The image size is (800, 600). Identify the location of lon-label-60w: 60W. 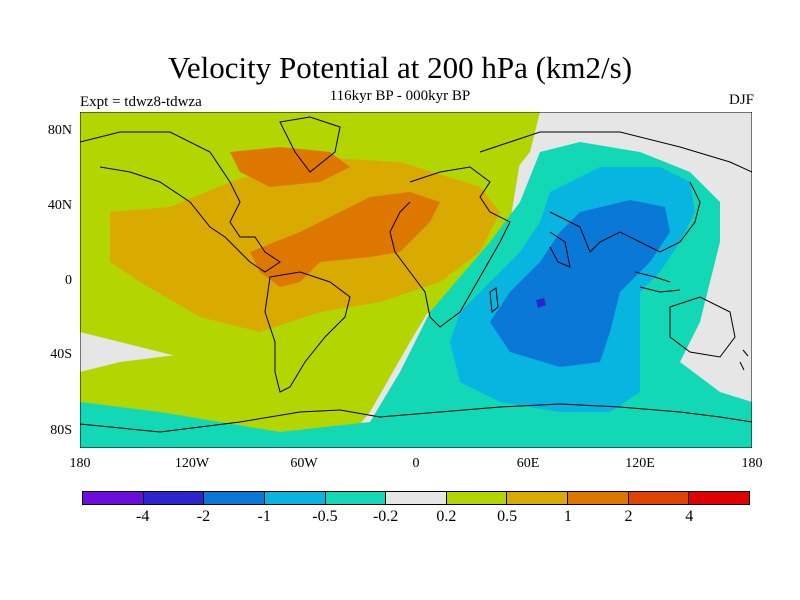
(304, 463).